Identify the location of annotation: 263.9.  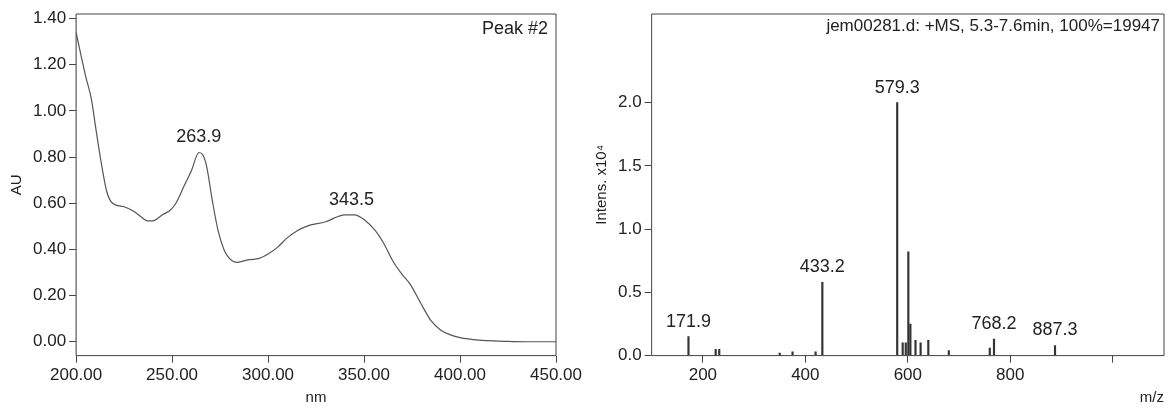
(199, 136).